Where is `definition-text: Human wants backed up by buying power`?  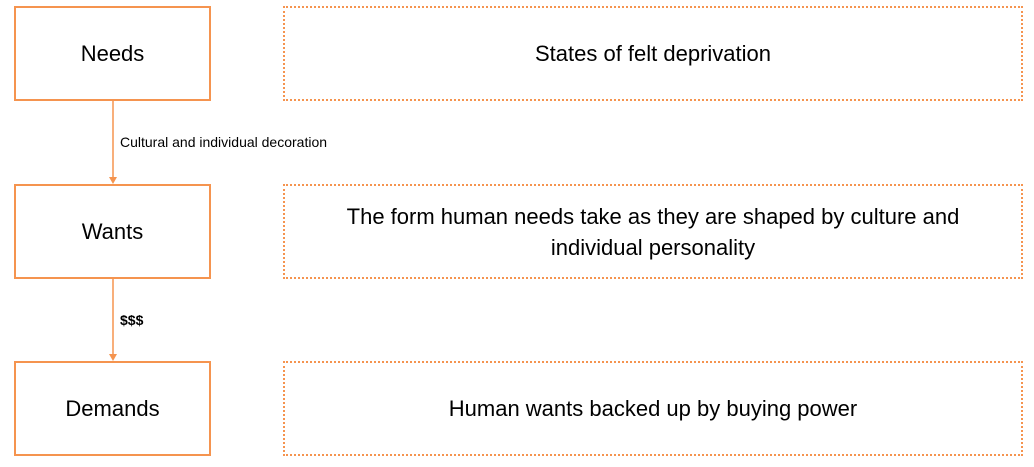
definition-text: Human wants backed up by buying power is located at coordinates (653, 408).